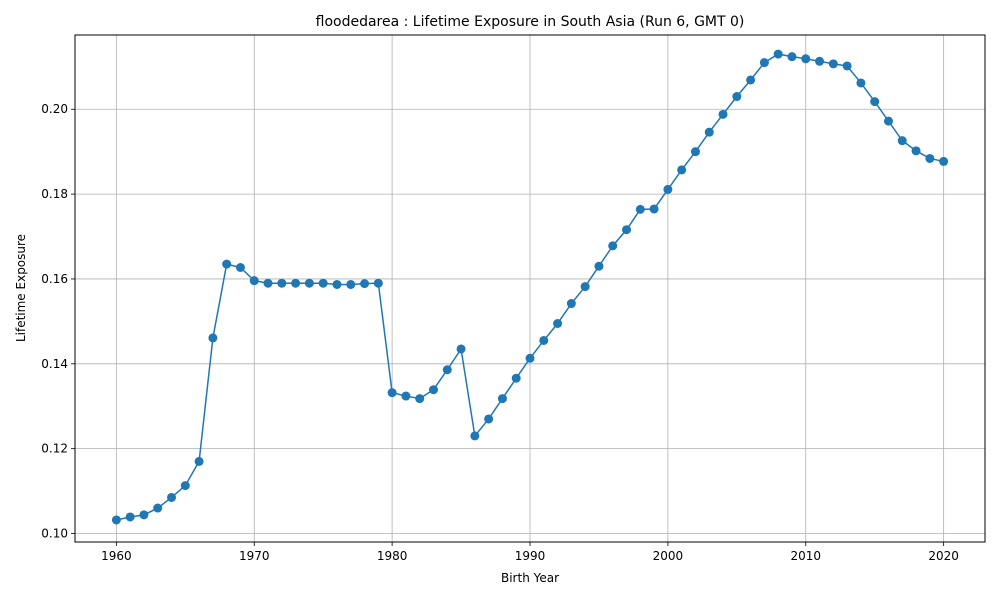 The width and height of the screenshot is (1000, 600). I want to click on x-tick-label: 1960, so click(116, 556).